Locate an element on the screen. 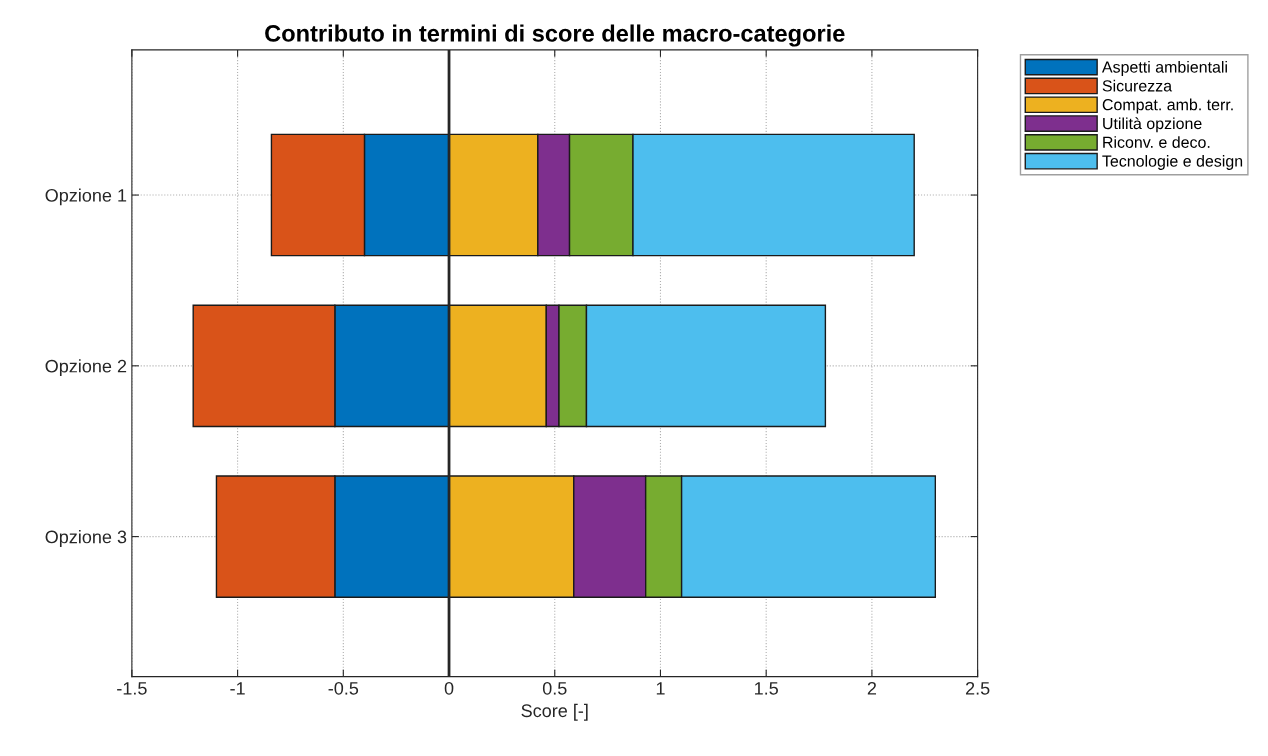 The width and height of the screenshot is (1268, 756). legend-label: Aspetti ambientali is located at coordinates (1164, 68).